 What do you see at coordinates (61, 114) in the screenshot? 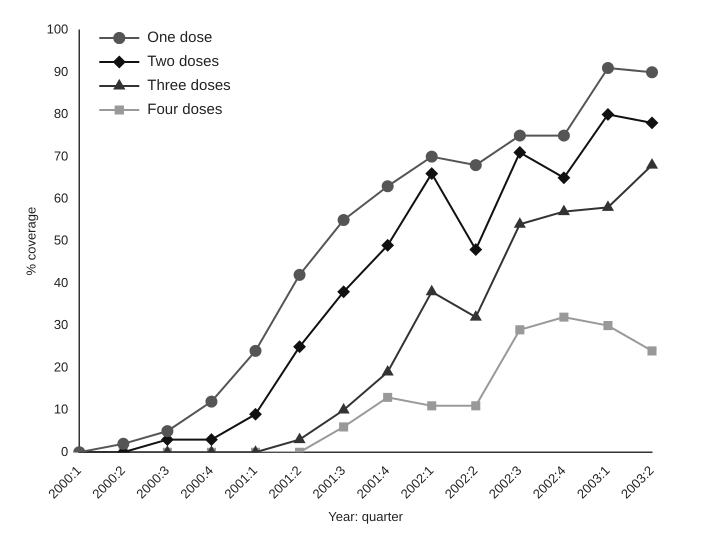
I see `y-tick-label: 80` at bounding box center [61, 114].